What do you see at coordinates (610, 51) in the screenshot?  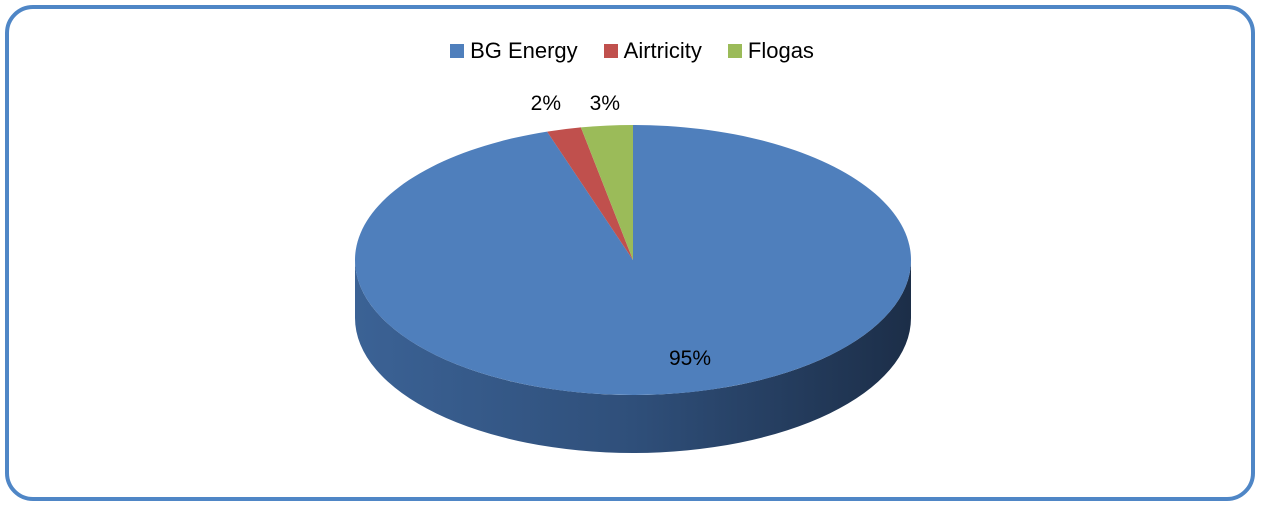 I see `legend-swatch-airtricity` at bounding box center [610, 51].